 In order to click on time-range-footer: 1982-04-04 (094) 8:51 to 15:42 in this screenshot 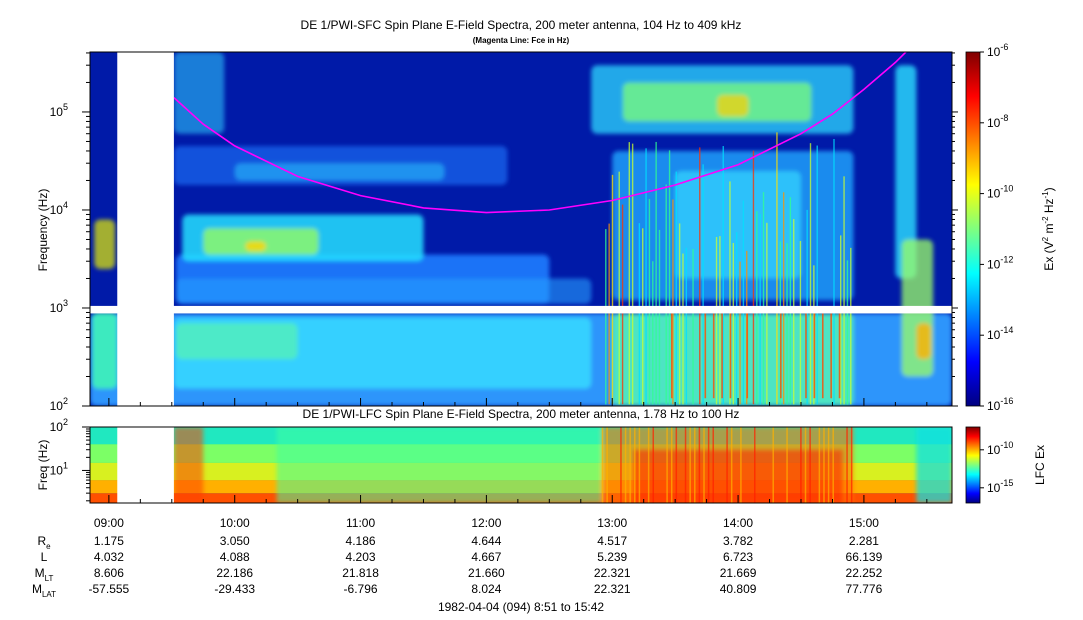, I will do `click(521, 607)`.